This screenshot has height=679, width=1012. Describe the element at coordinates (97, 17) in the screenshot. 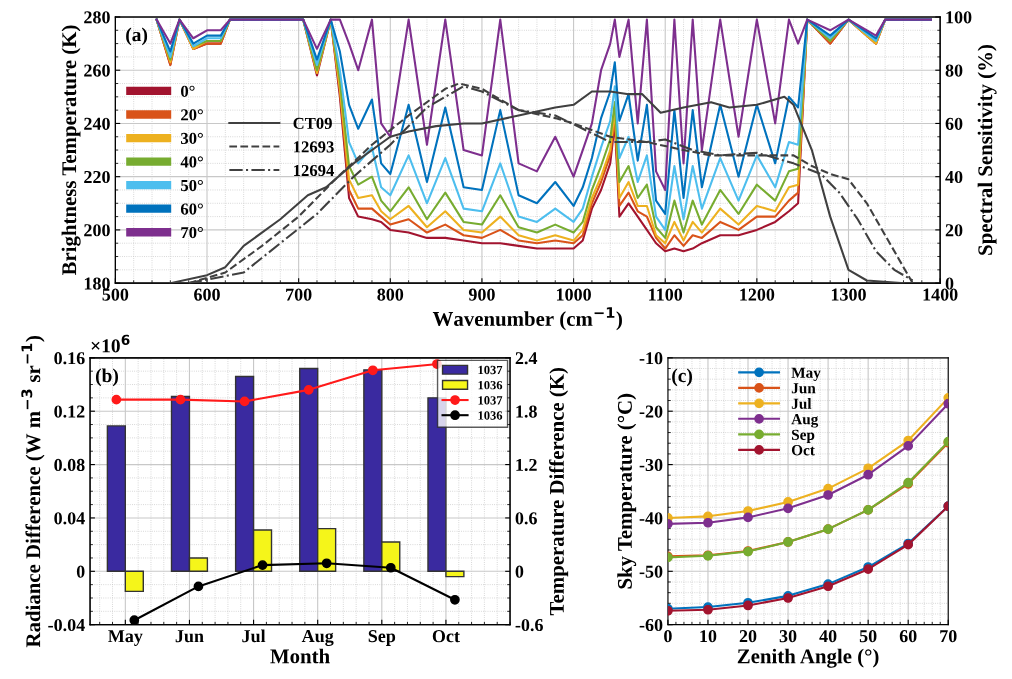

I see `y-tick-label: 280` at that location.